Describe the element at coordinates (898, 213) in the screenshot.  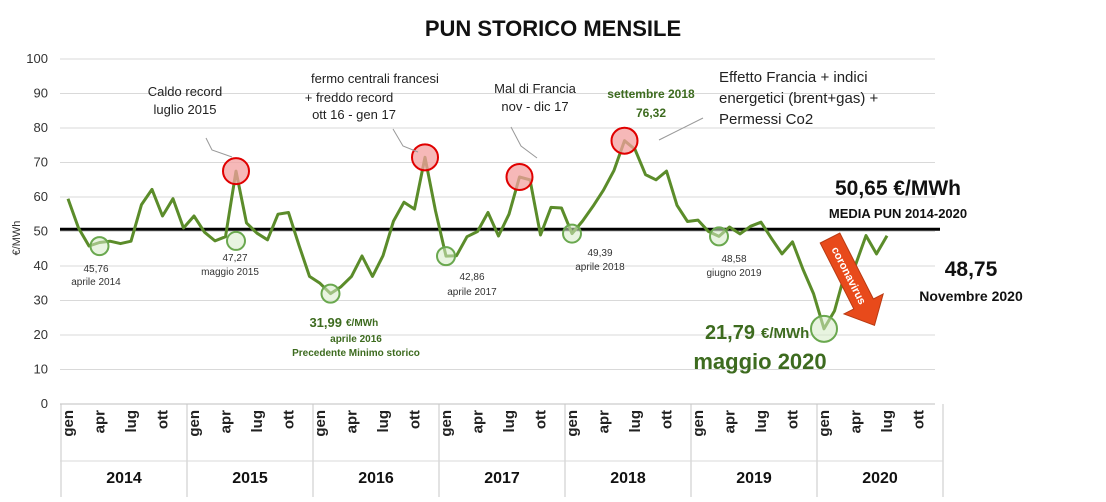
I see `mean-text-label: MEDIA PUN 2014-2020` at that location.